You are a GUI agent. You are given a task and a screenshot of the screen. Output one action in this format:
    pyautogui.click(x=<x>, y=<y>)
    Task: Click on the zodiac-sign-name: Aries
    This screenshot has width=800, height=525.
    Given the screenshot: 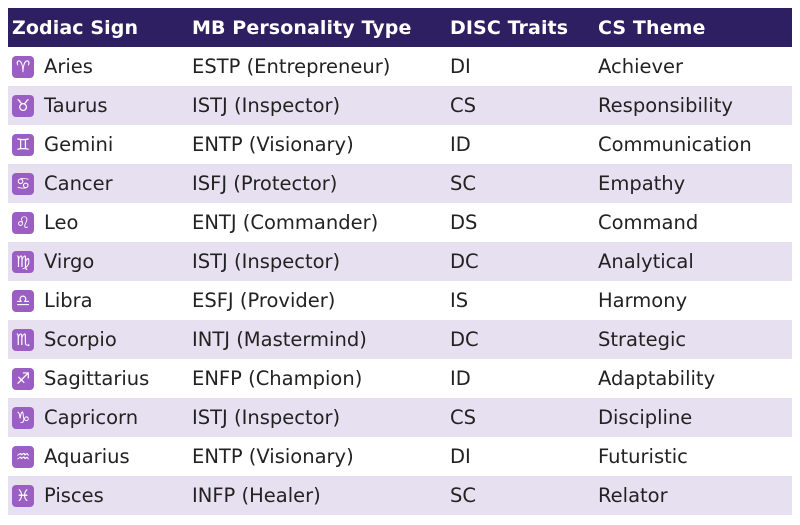 What is the action you would take?
    pyautogui.click(x=68, y=66)
    